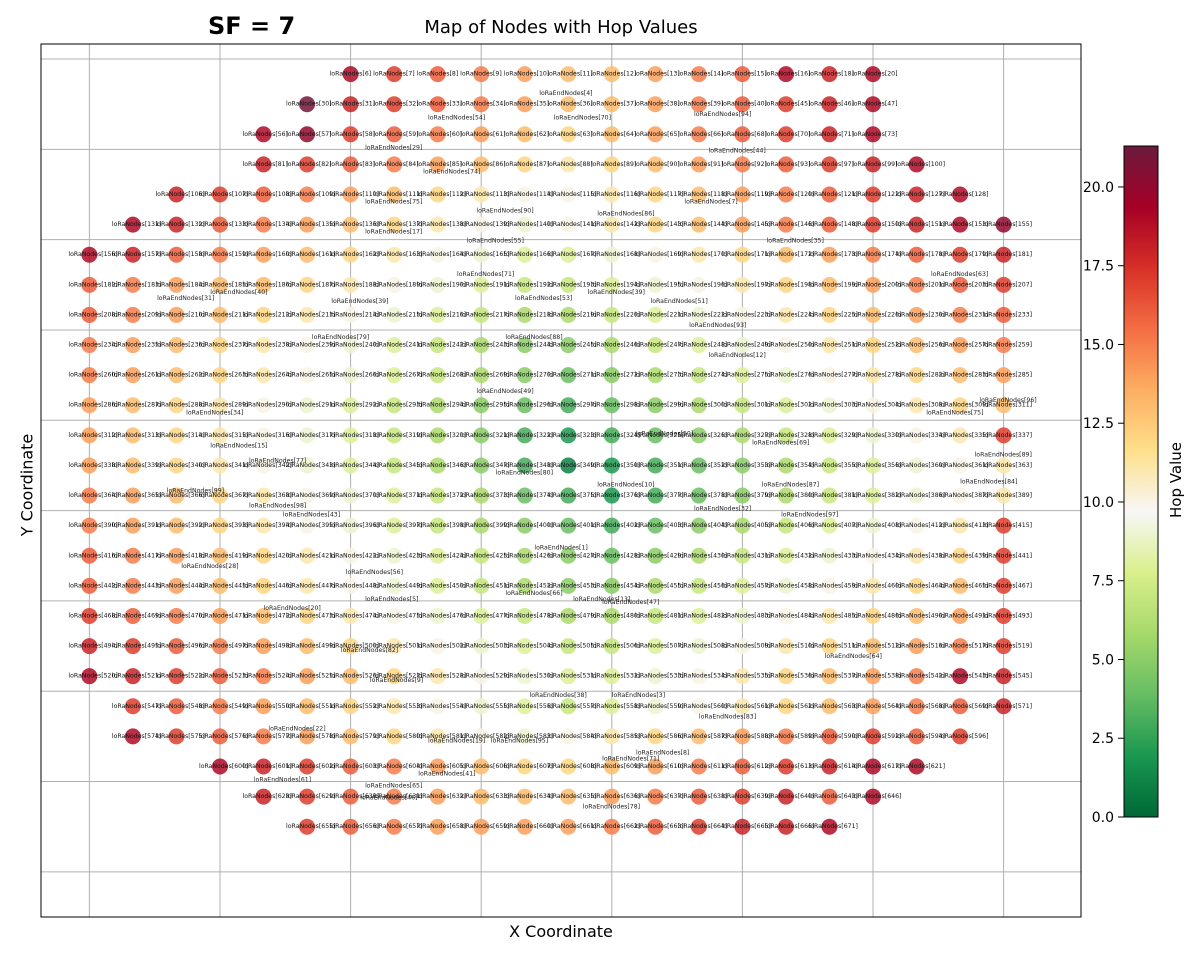  I want to click on point-label: loRaNodes[374], so click(528, 495).